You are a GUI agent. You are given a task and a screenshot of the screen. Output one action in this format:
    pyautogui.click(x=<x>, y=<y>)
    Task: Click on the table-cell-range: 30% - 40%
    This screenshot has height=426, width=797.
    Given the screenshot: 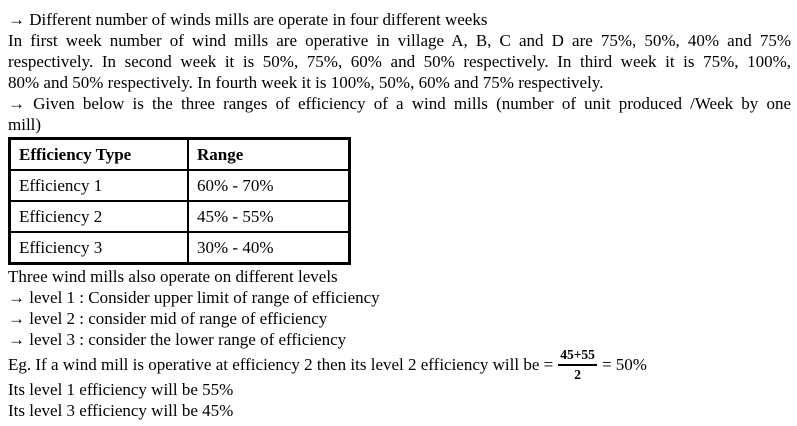 What is the action you would take?
    pyautogui.click(x=269, y=248)
    